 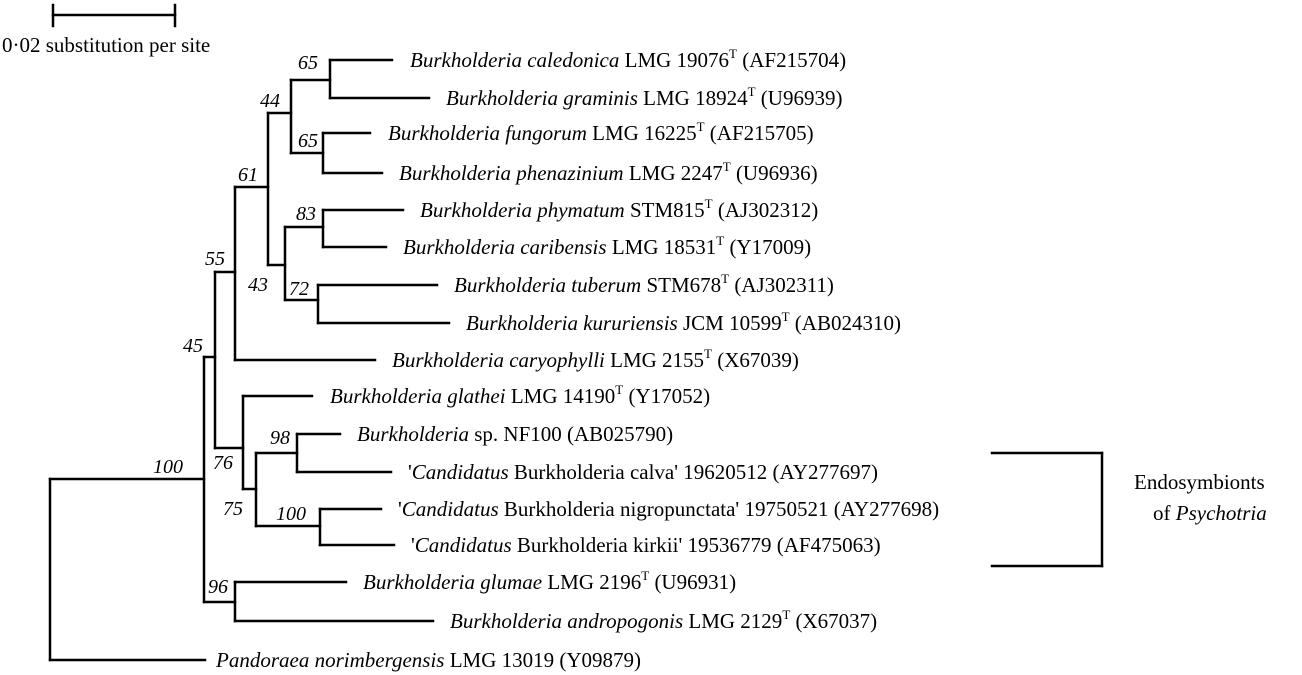 What do you see at coordinates (619, 209) in the screenshot?
I see `taxon-label-phymatum: Burkholderia phymatum STM815T (AJ302312)` at bounding box center [619, 209].